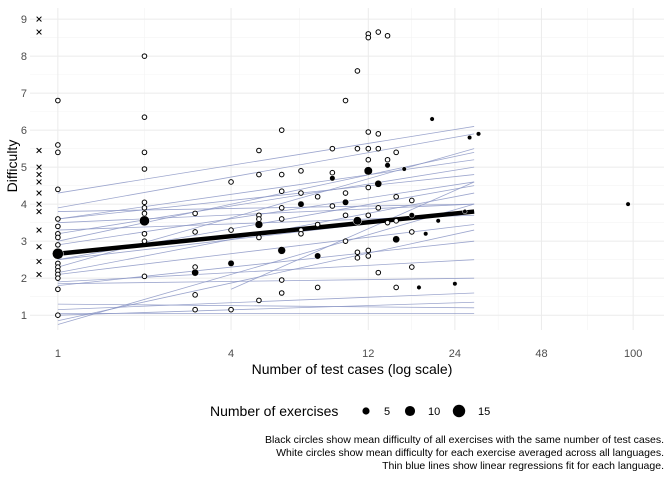  What do you see at coordinates (484, 412) in the screenshot?
I see `legend-label: 15` at bounding box center [484, 412].